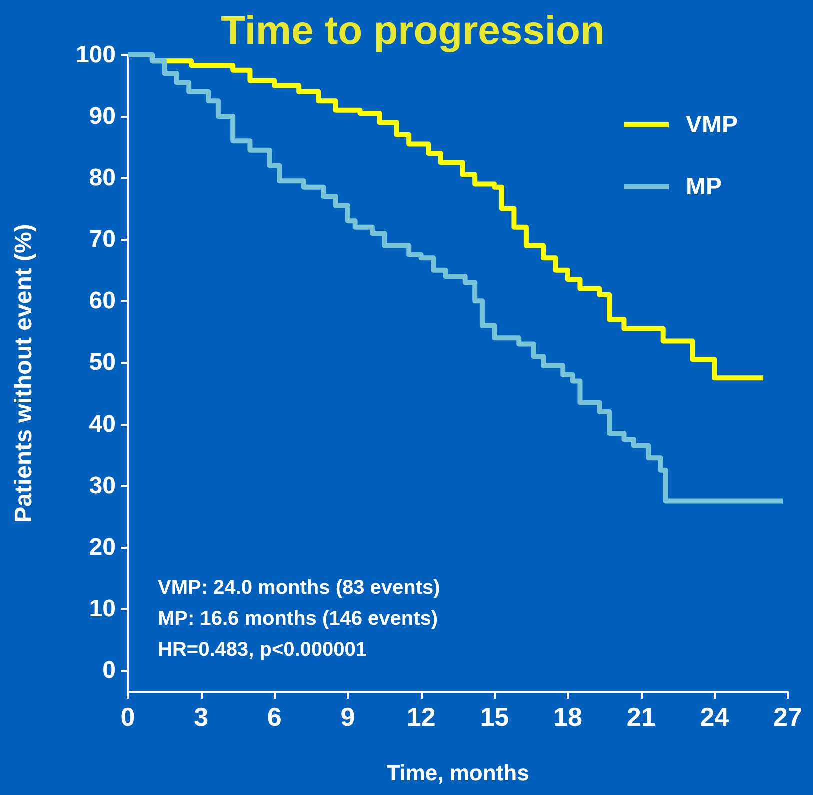  What do you see at coordinates (348, 717) in the screenshot?
I see `x-tick-label: 9` at bounding box center [348, 717].